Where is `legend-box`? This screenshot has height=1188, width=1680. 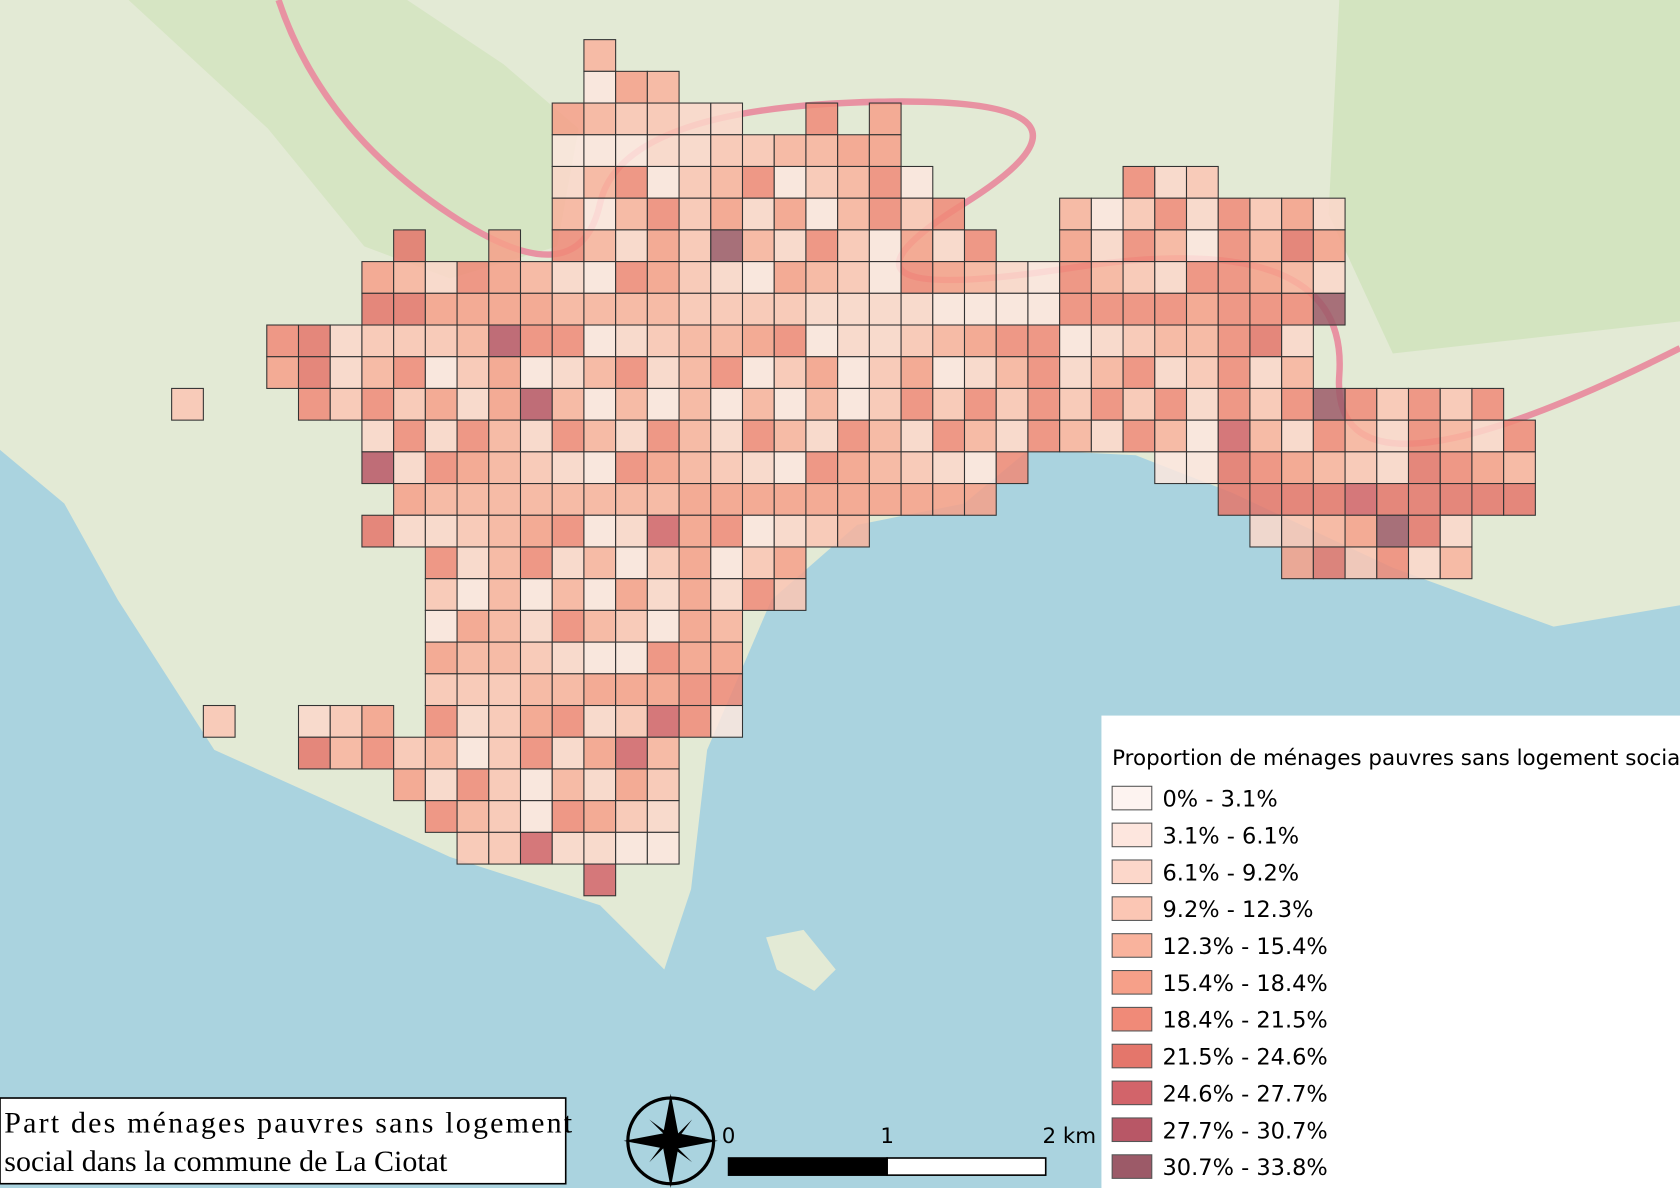
legend-box is located at coordinates (1390, 951).